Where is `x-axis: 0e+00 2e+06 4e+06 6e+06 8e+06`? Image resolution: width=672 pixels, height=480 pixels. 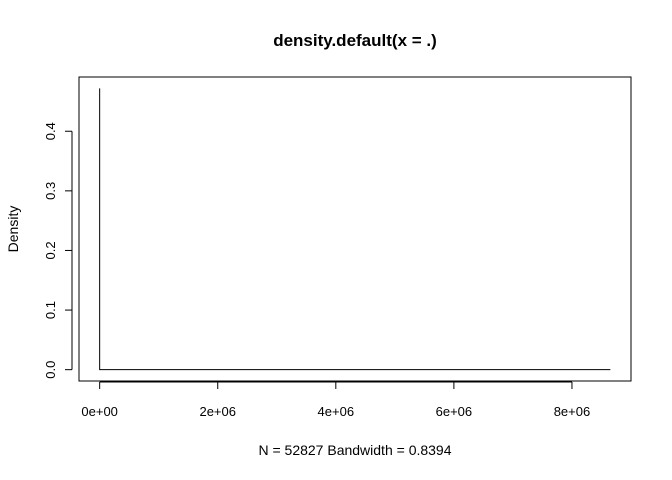 x-axis: 0e+00 2e+06 4e+06 6e+06 8e+06 is located at coordinates (336, 400).